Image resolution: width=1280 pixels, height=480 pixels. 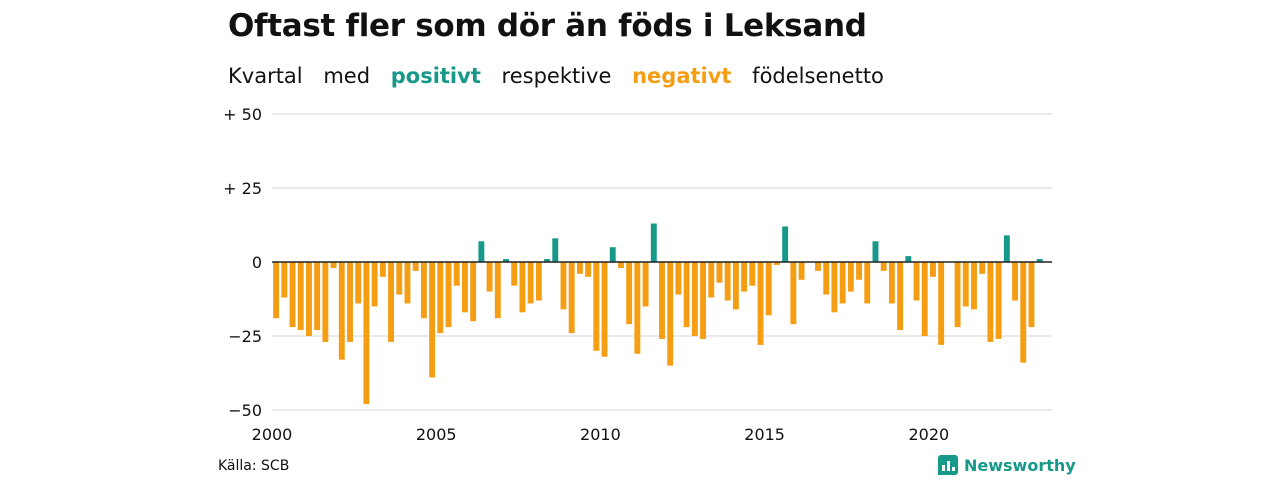 What do you see at coordinates (556, 76) in the screenshot?
I see `subtitle-word: respektive` at bounding box center [556, 76].